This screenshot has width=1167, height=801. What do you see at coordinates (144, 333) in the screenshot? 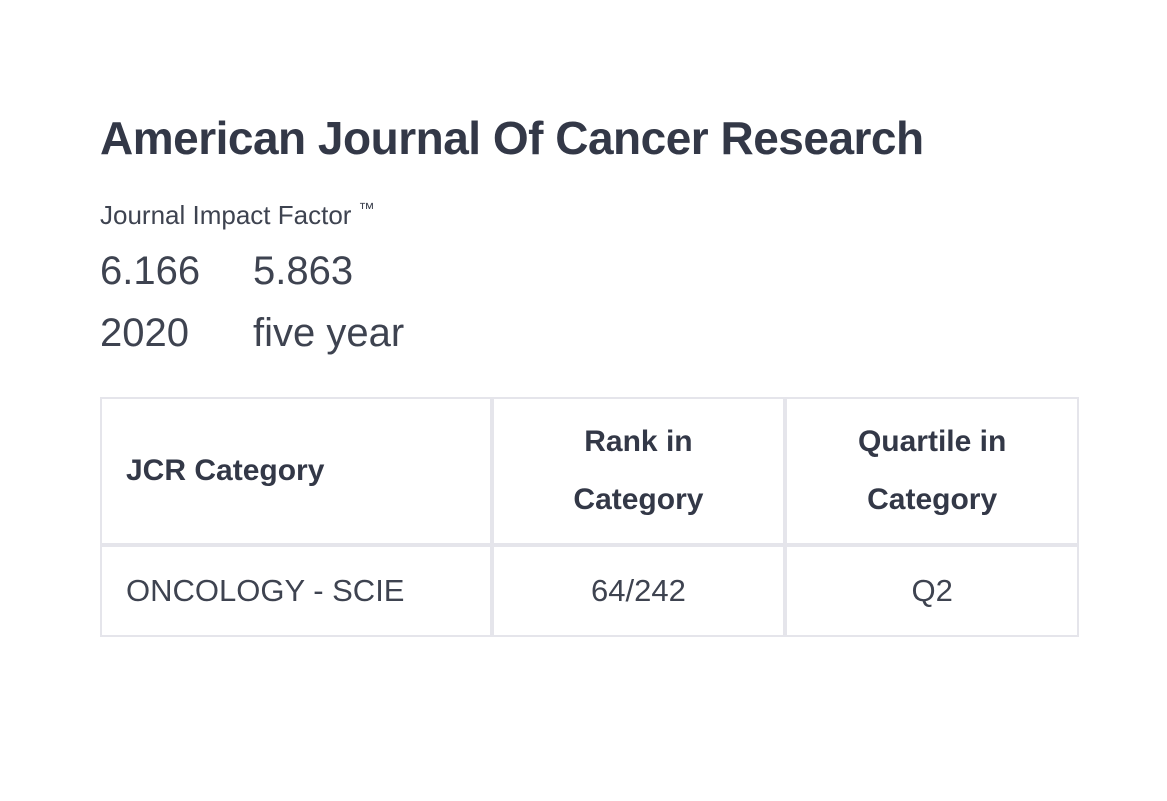
I see `impact-factor-period-current: 2020` at bounding box center [144, 333].